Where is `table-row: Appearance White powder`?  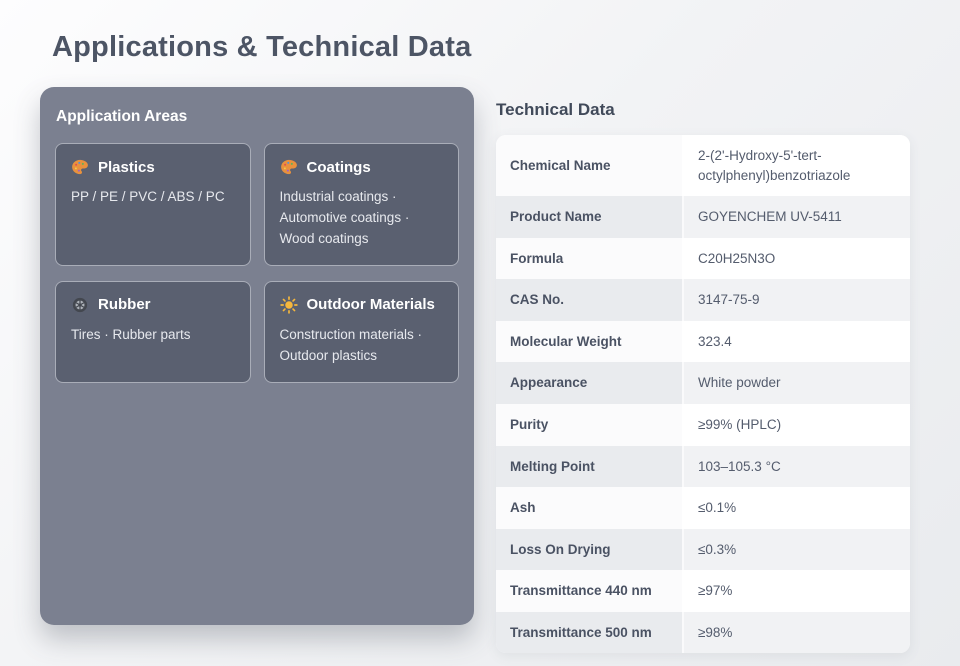 table-row: Appearance White powder is located at coordinates (703, 383).